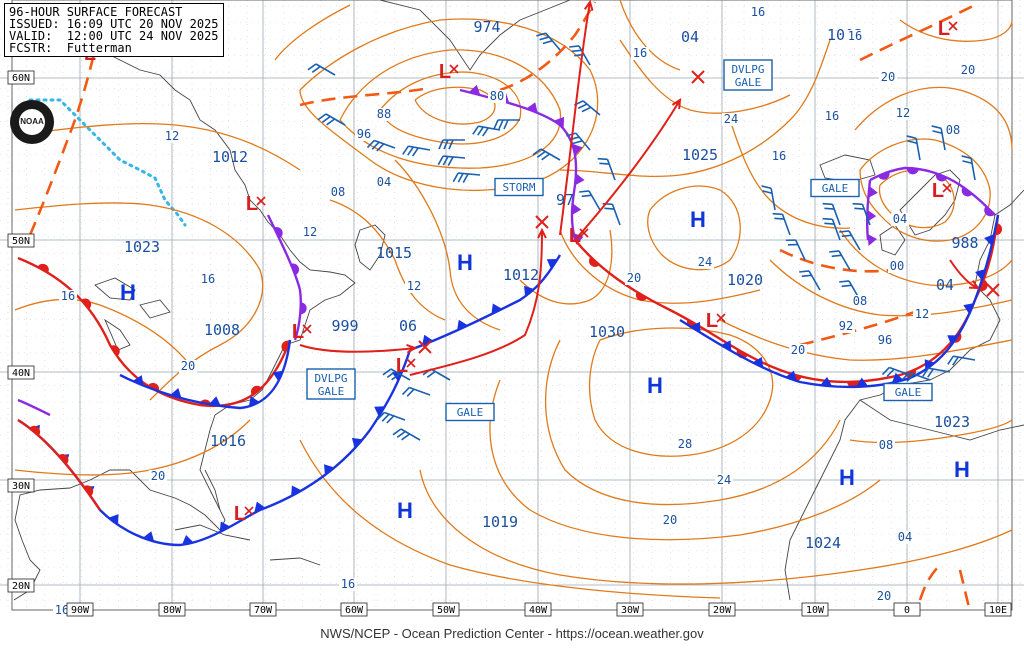  What do you see at coordinates (823, 543) in the screenshot?
I see `pressure-value: 1024` at bounding box center [823, 543].